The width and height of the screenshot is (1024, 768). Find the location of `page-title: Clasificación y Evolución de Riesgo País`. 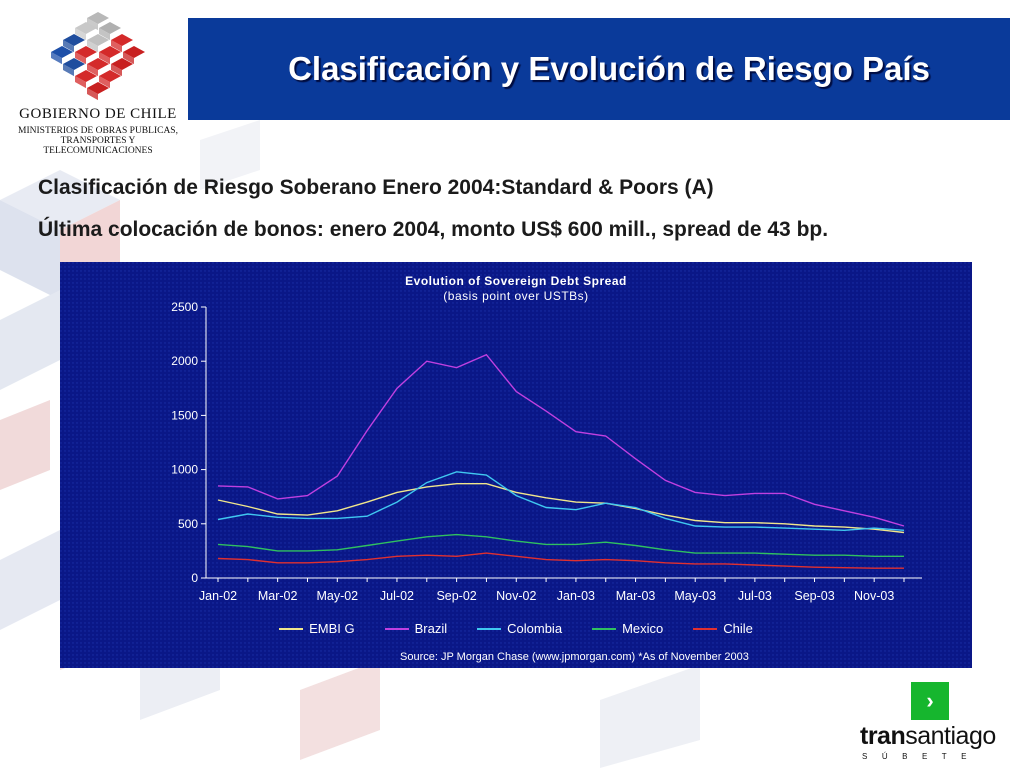

page-title: Clasificación y Evolución de Riesgo País is located at coordinates (609, 68).